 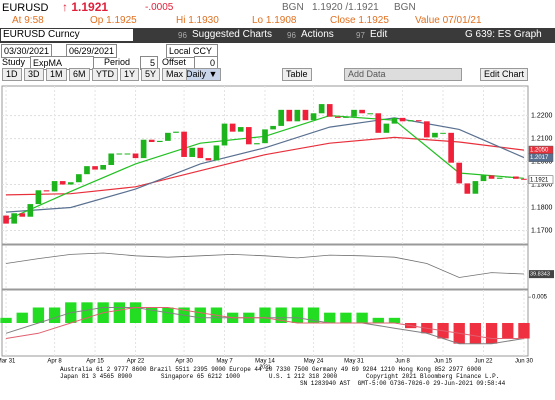 What do you see at coordinates (56, 74) in the screenshot?
I see `range-button: 1M` at bounding box center [56, 74].